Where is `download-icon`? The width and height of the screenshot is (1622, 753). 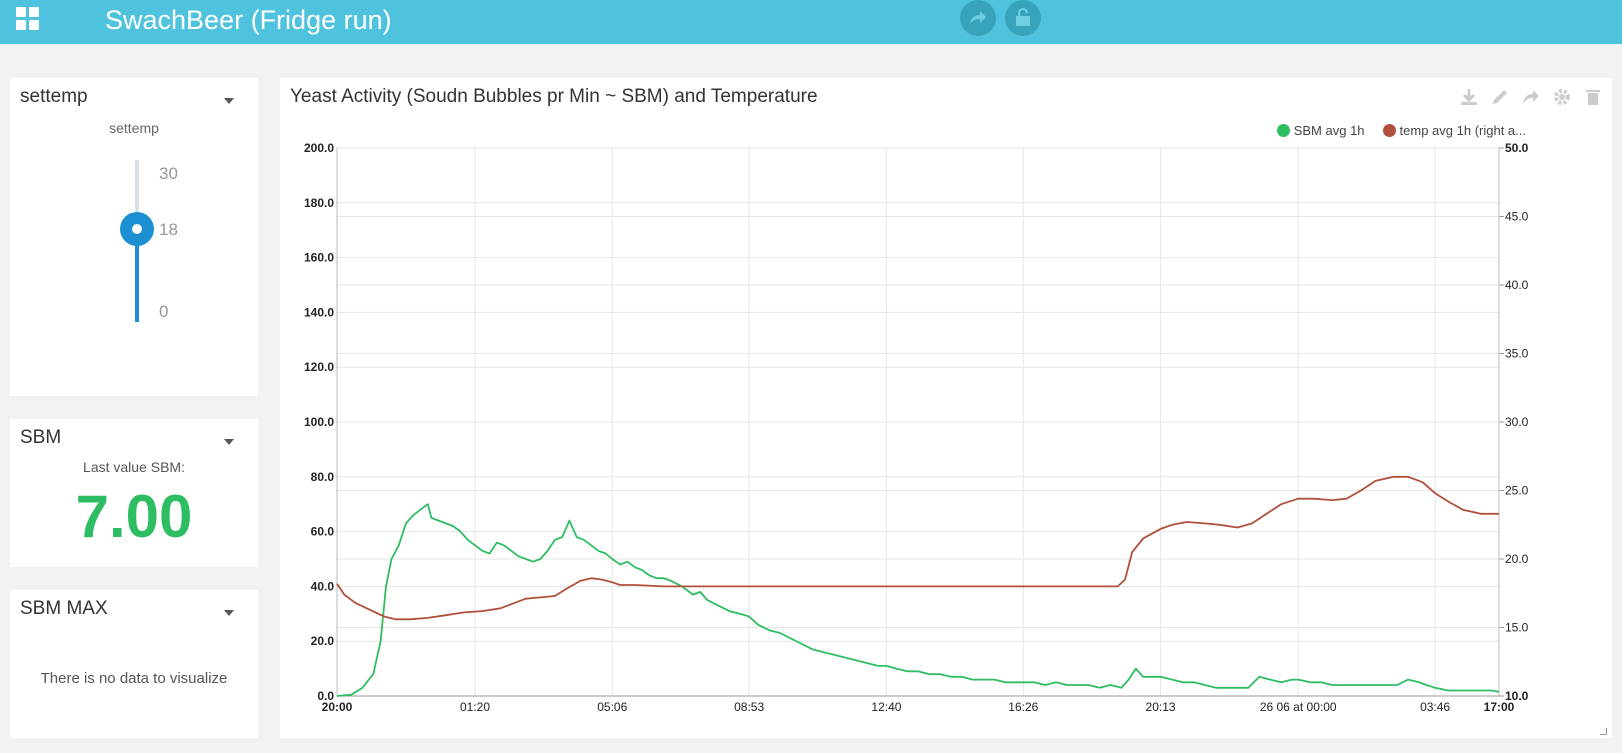
download-icon is located at coordinates (1469, 97).